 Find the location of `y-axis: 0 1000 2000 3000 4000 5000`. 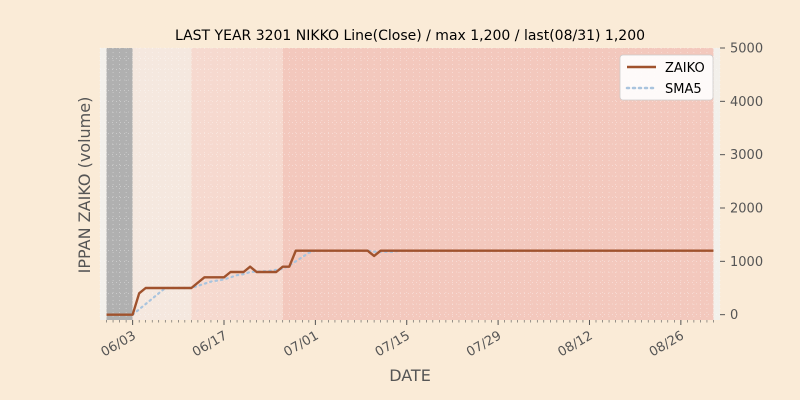

y-axis: 0 1000 2000 3000 4000 5000 is located at coordinates (741, 182).